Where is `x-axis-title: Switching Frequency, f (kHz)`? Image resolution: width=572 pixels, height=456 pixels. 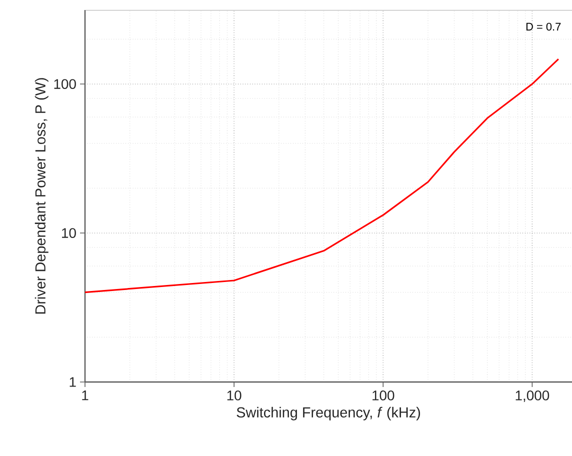
x-axis-title: Switching Frequency, f (kHz) is located at coordinates (328, 413).